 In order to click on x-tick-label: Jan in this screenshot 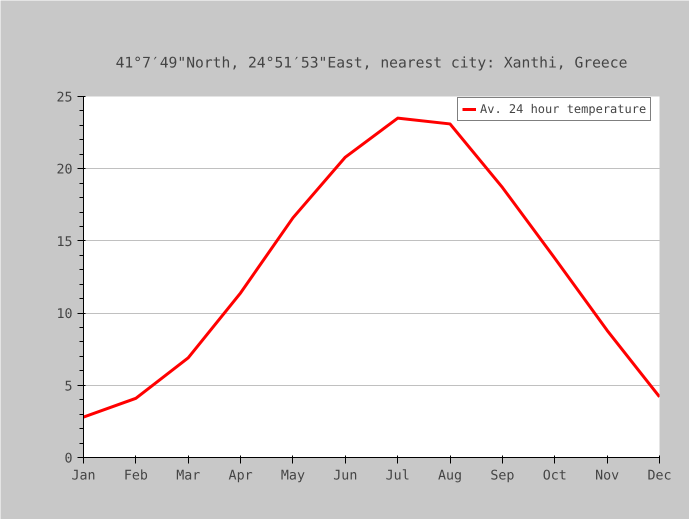, I will do `click(83, 476)`.